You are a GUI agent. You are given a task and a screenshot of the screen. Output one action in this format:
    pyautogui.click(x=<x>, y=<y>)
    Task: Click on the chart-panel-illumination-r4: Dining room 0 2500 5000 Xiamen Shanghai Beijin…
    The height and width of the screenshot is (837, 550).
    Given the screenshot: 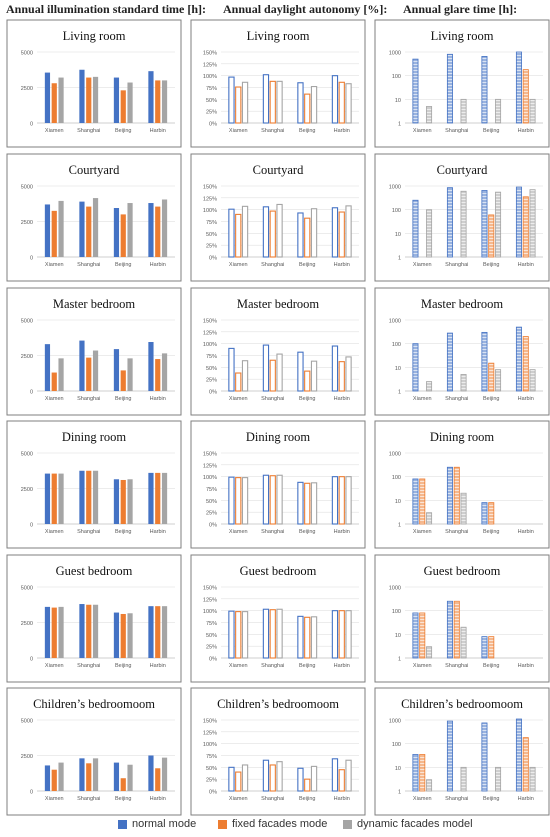 What is the action you would take?
    pyautogui.click(x=94, y=484)
    